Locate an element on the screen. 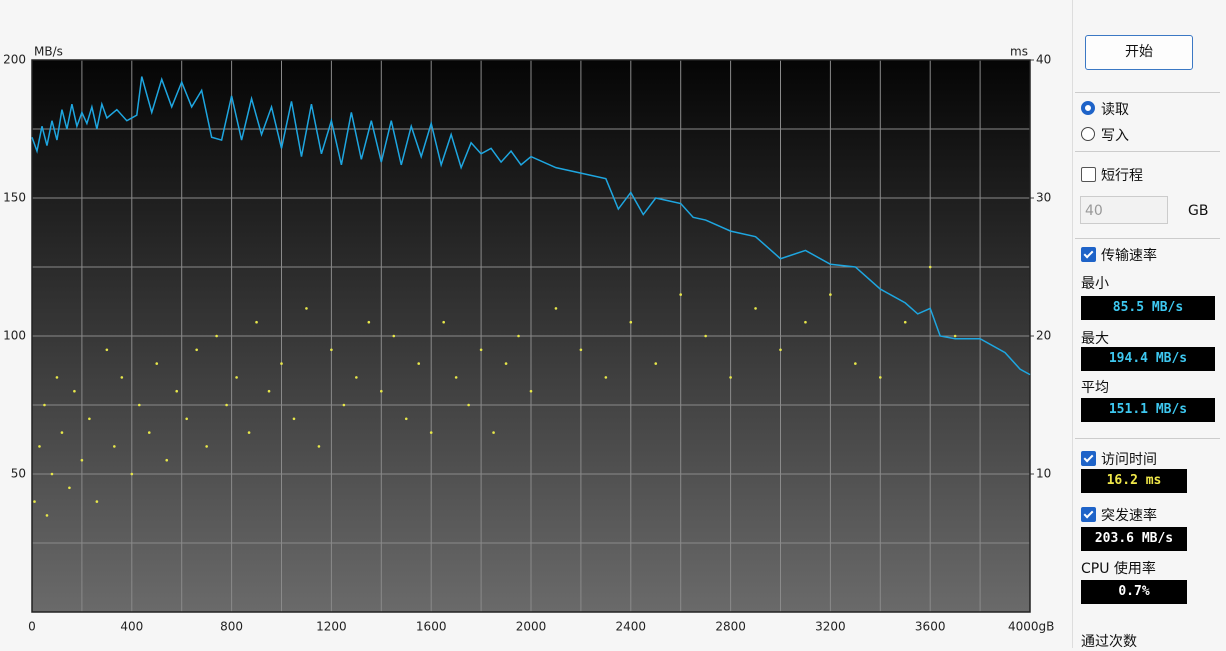 Image resolution: width=1226 pixels, height=651 pixels. y2-tick-label: 30 is located at coordinates (1043, 198).